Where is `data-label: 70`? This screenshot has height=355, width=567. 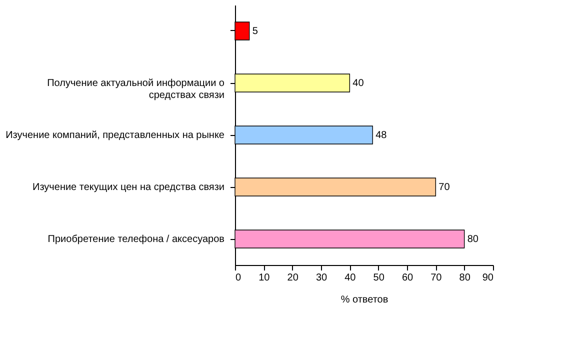 data-label: 70 is located at coordinates (444, 187).